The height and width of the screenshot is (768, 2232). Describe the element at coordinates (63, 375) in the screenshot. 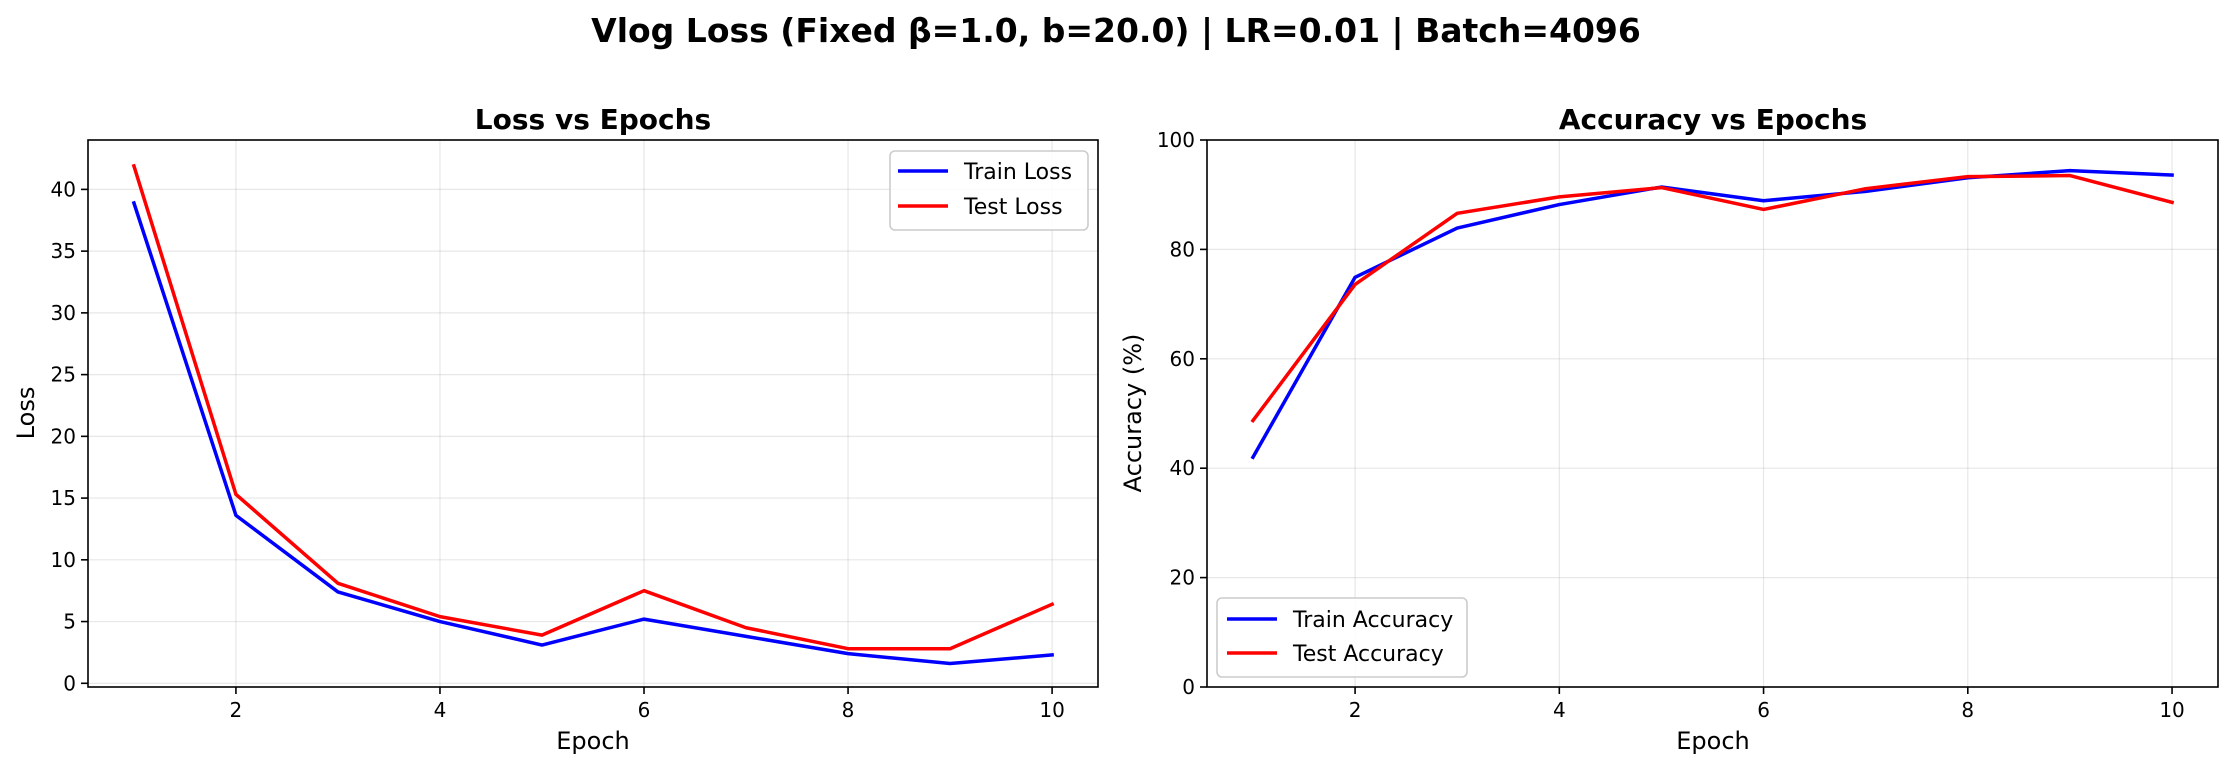

I see `y-tick-label: 25` at that location.